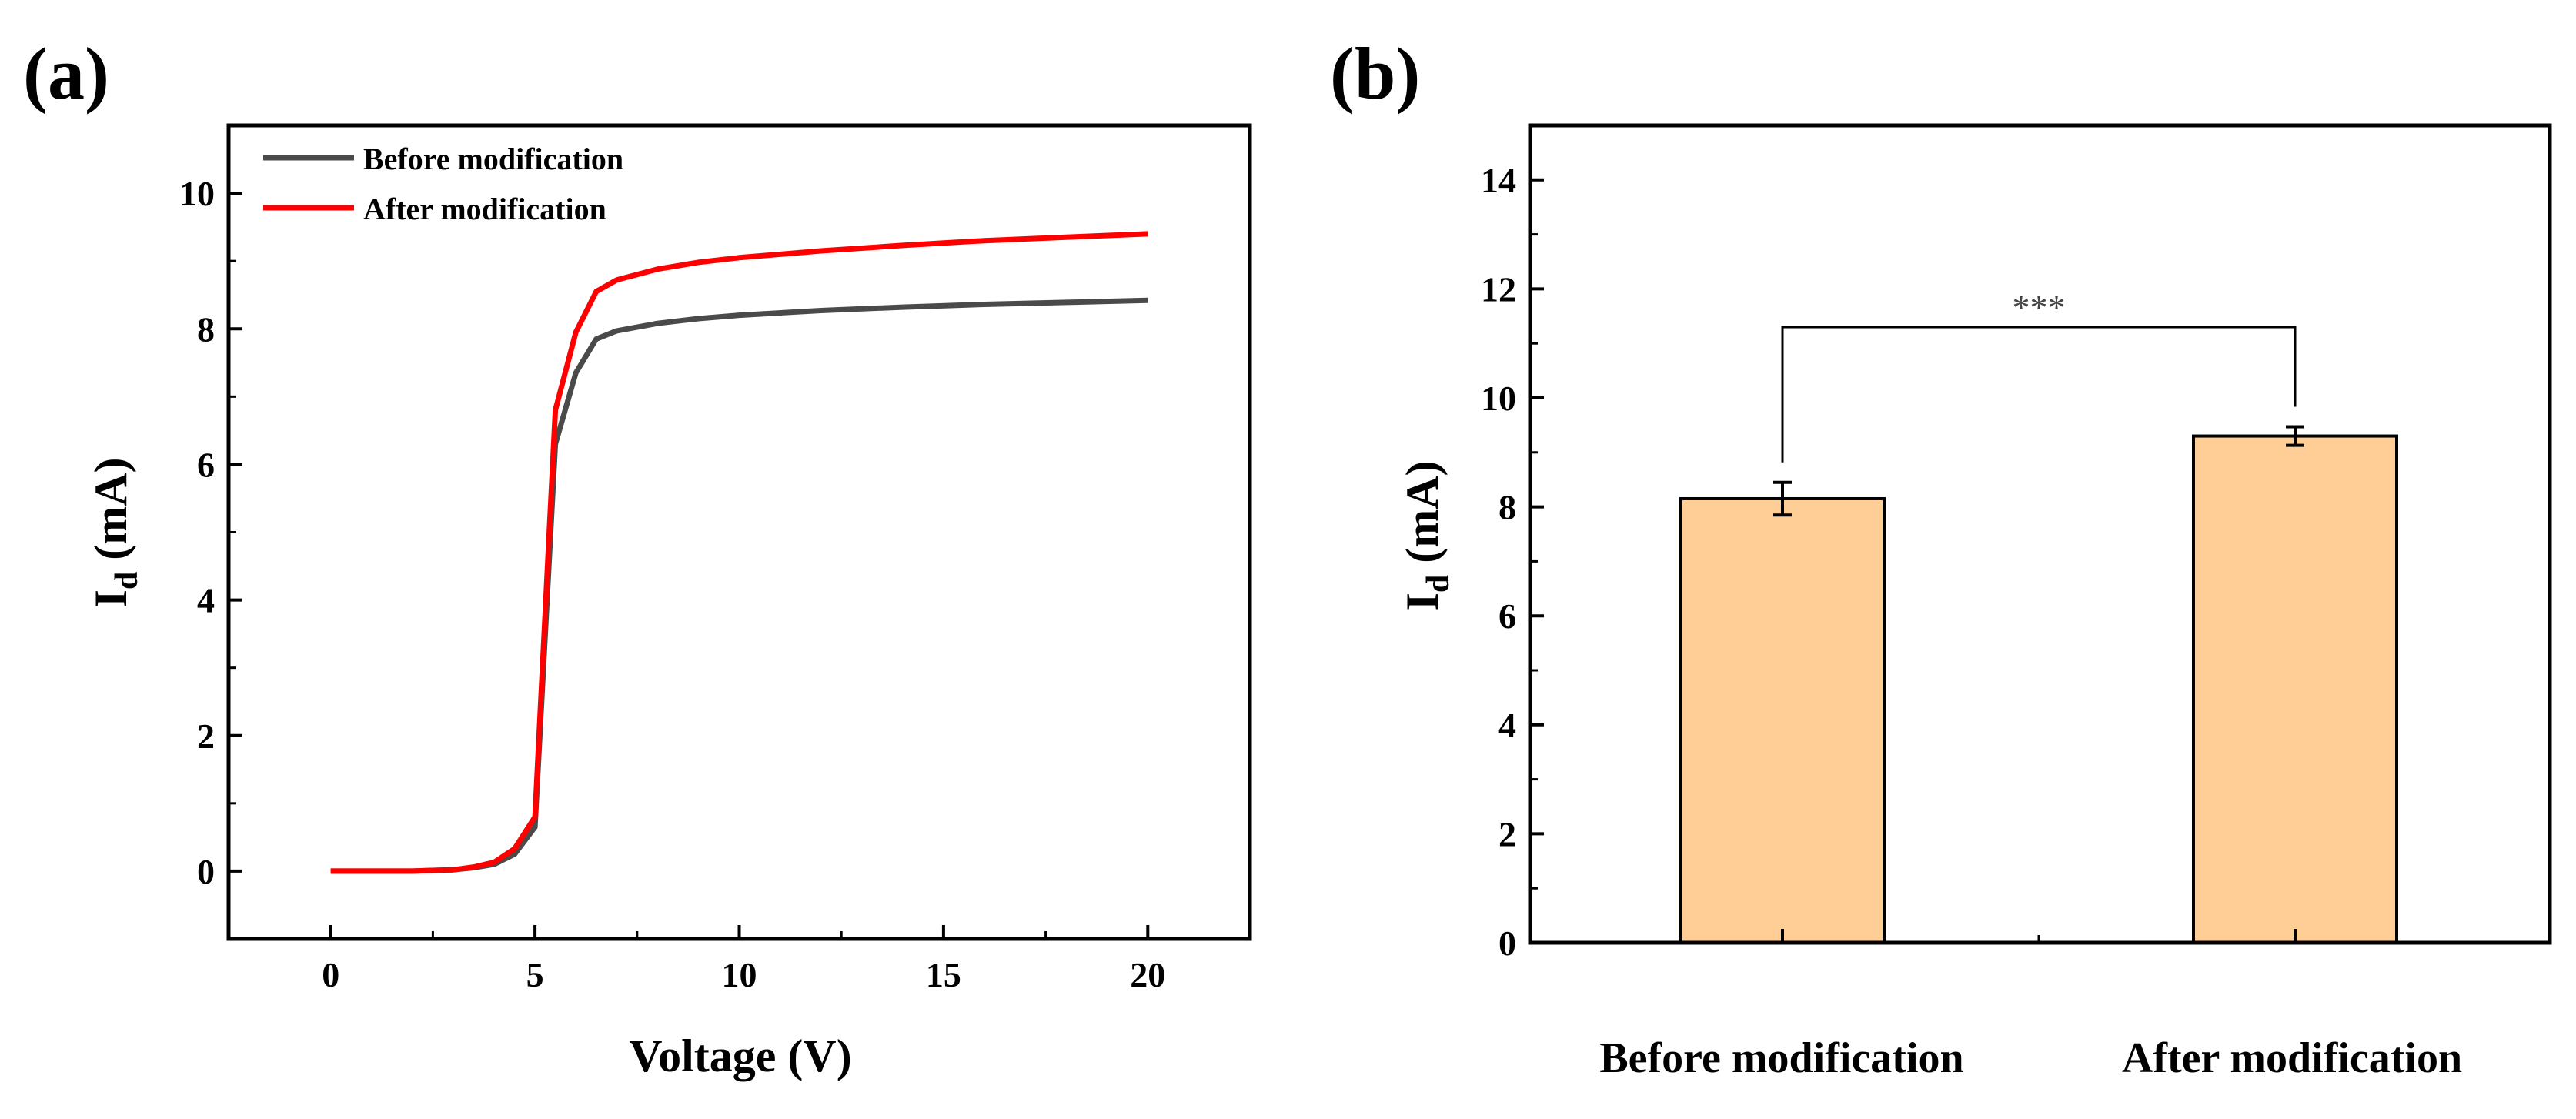  Describe the element at coordinates (1375, 73) in the screenshot. I see `panel-b-label: (b)` at that location.